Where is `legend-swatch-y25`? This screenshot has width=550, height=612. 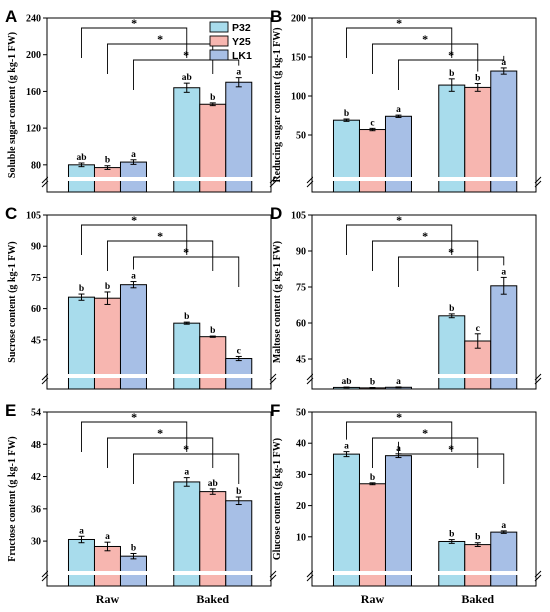
legend-swatch-y25 is located at coordinates (219, 41).